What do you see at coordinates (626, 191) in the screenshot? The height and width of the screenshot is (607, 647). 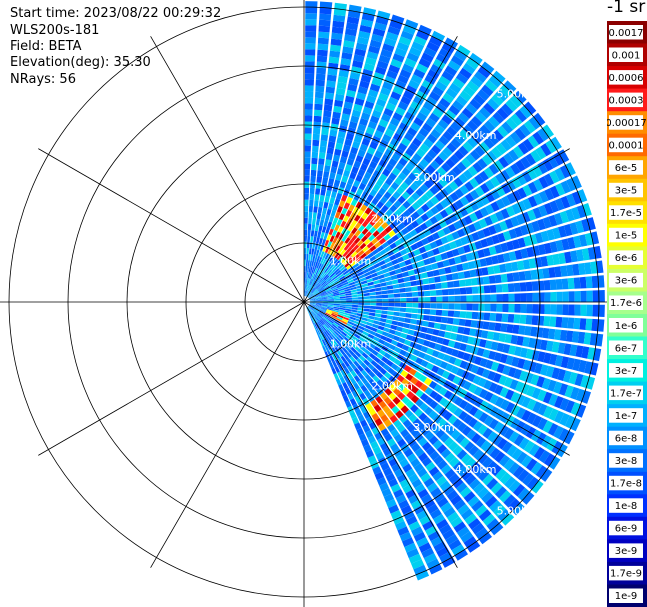 I see `colorbar-label: 3e-5` at bounding box center [626, 191].